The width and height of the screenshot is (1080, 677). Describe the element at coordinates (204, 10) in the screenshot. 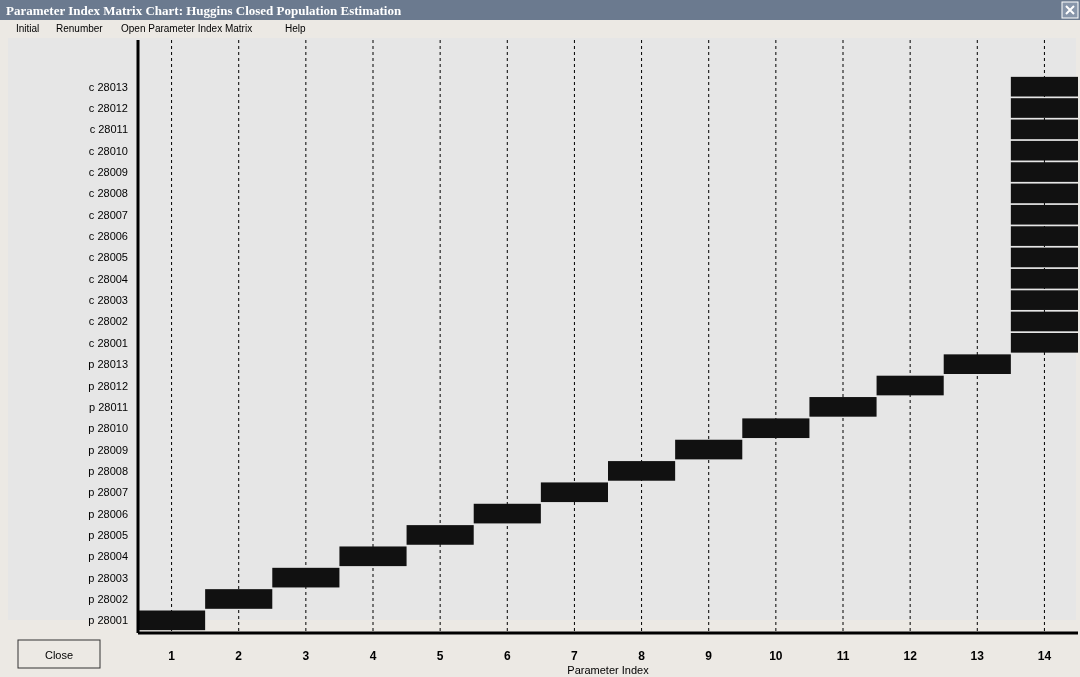

I see `chart-title: Parameter Index Matrix Chart: Huggins Closed Population Estimation` at that location.